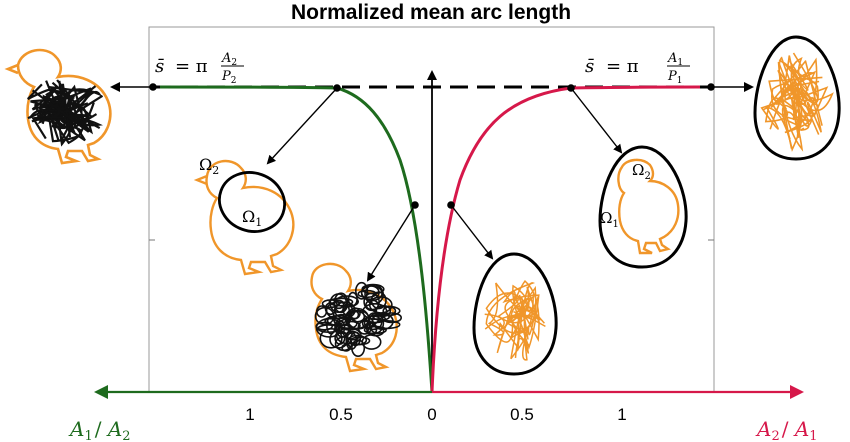  I want to click on formula-left: s̄ = π A2 P2, so click(199, 68).